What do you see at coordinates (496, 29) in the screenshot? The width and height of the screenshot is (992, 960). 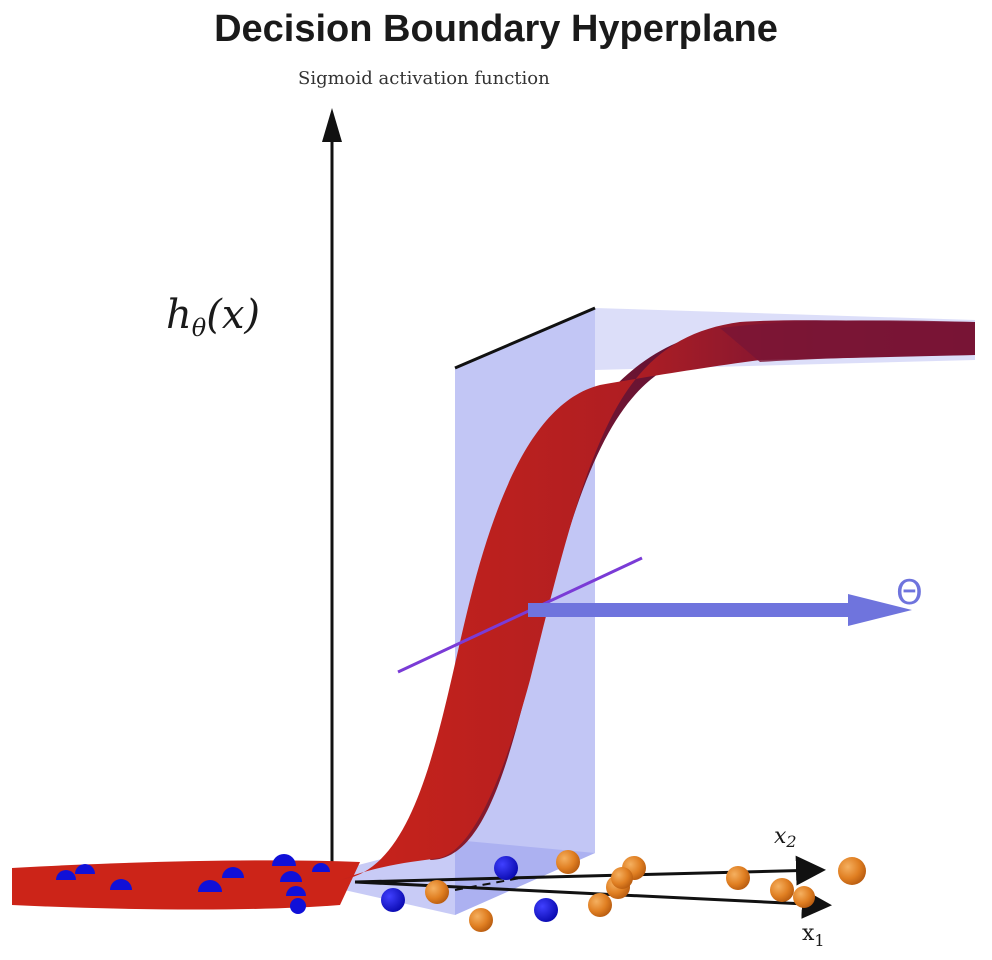 I see `diagram-title: Decision Boundary Hyperplane` at bounding box center [496, 29].